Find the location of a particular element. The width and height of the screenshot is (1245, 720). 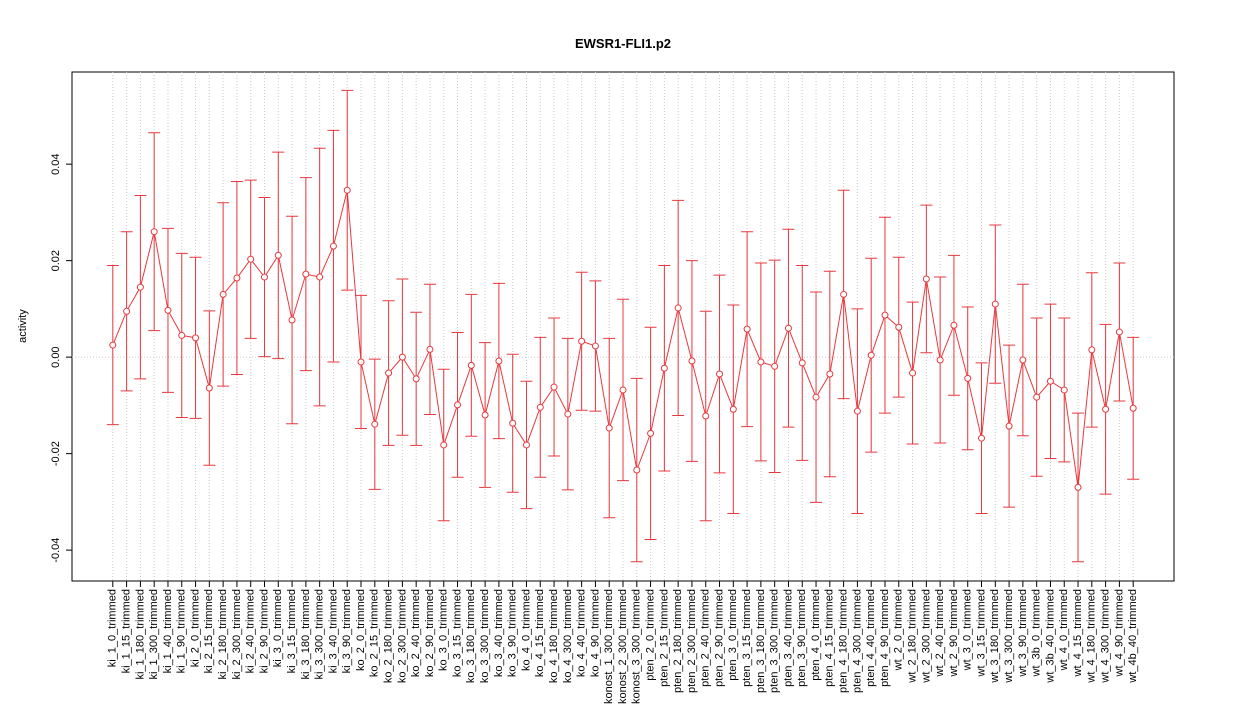

x-tick-label: ki_1_15_trimmed is located at coordinates (127, 631).